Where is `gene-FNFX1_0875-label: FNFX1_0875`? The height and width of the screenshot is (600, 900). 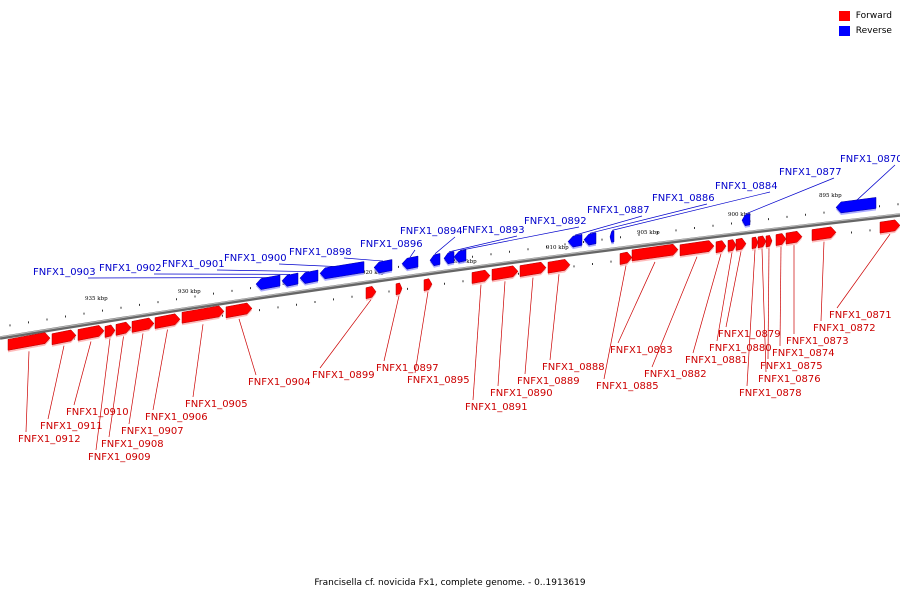
gene-FNFX1_0875-label: FNFX1_0875 is located at coordinates (791, 366).